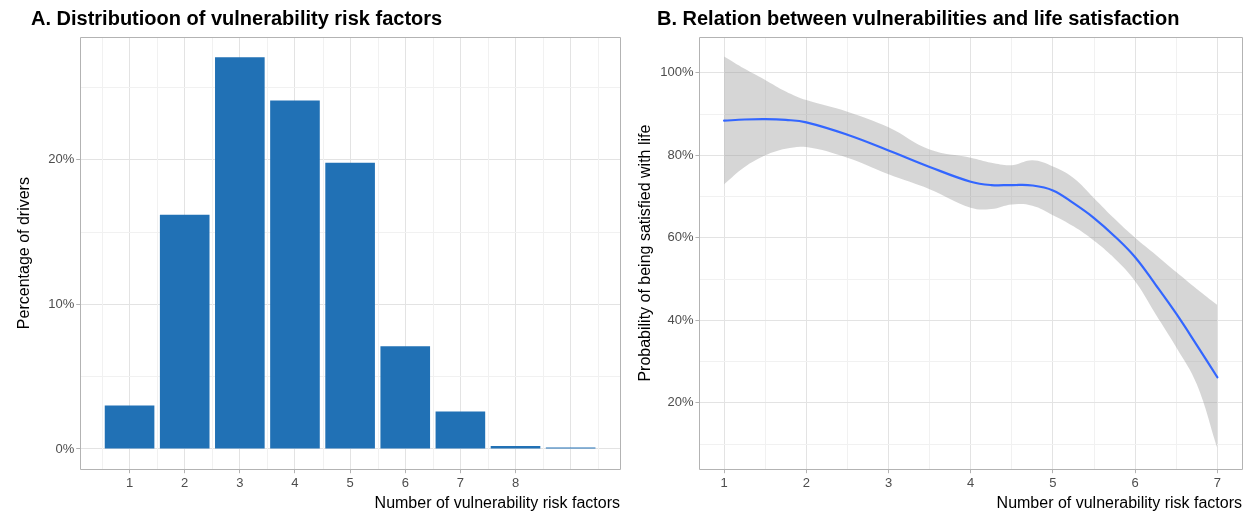 The width and height of the screenshot is (1252, 514). Describe the element at coordinates (645, 253) in the screenshot. I see `y-axis-title: Probability of being satisfied with life` at that location.